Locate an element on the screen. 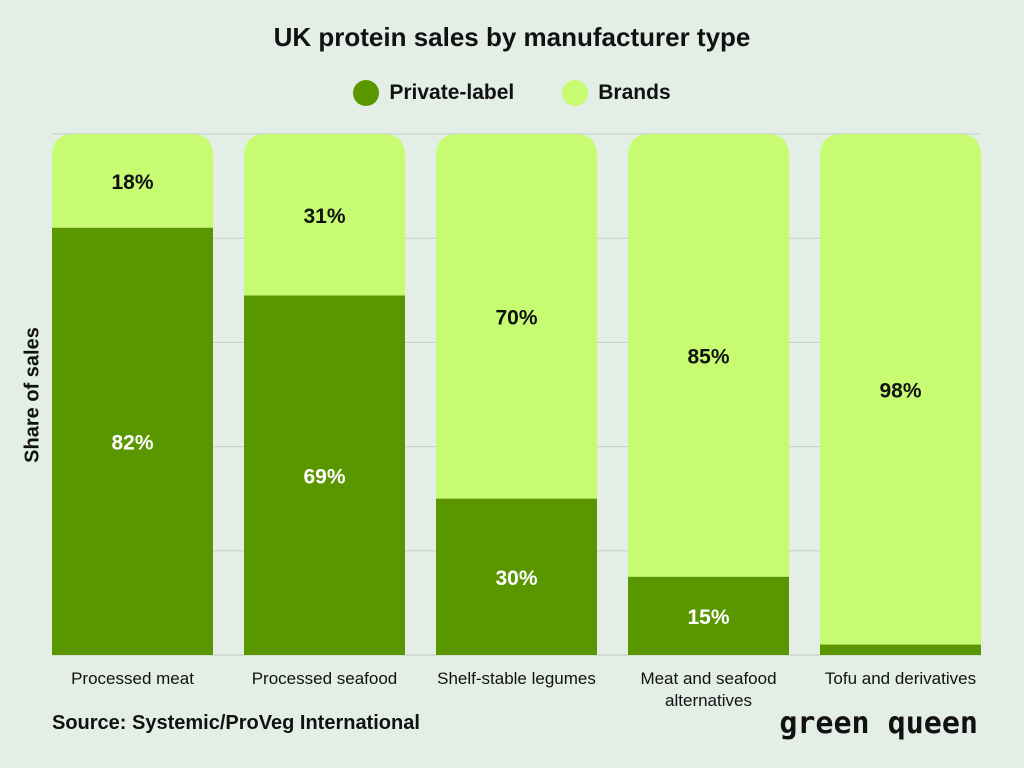 This screenshot has width=1024, height=768. data-label-private-label: 15% is located at coordinates (708, 617).